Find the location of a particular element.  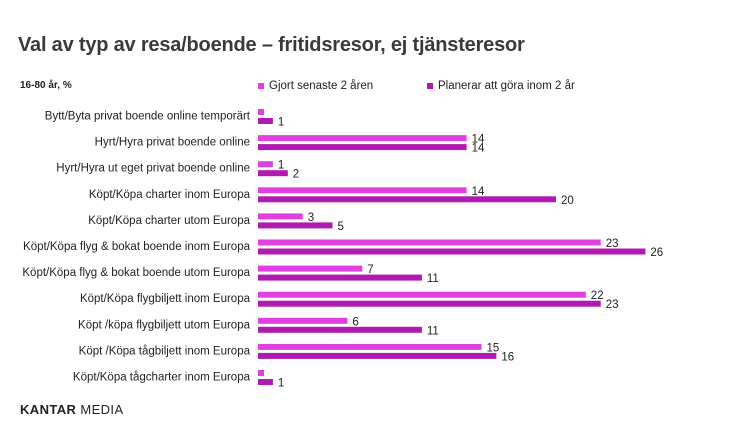

data-label: 15 is located at coordinates (493, 348).